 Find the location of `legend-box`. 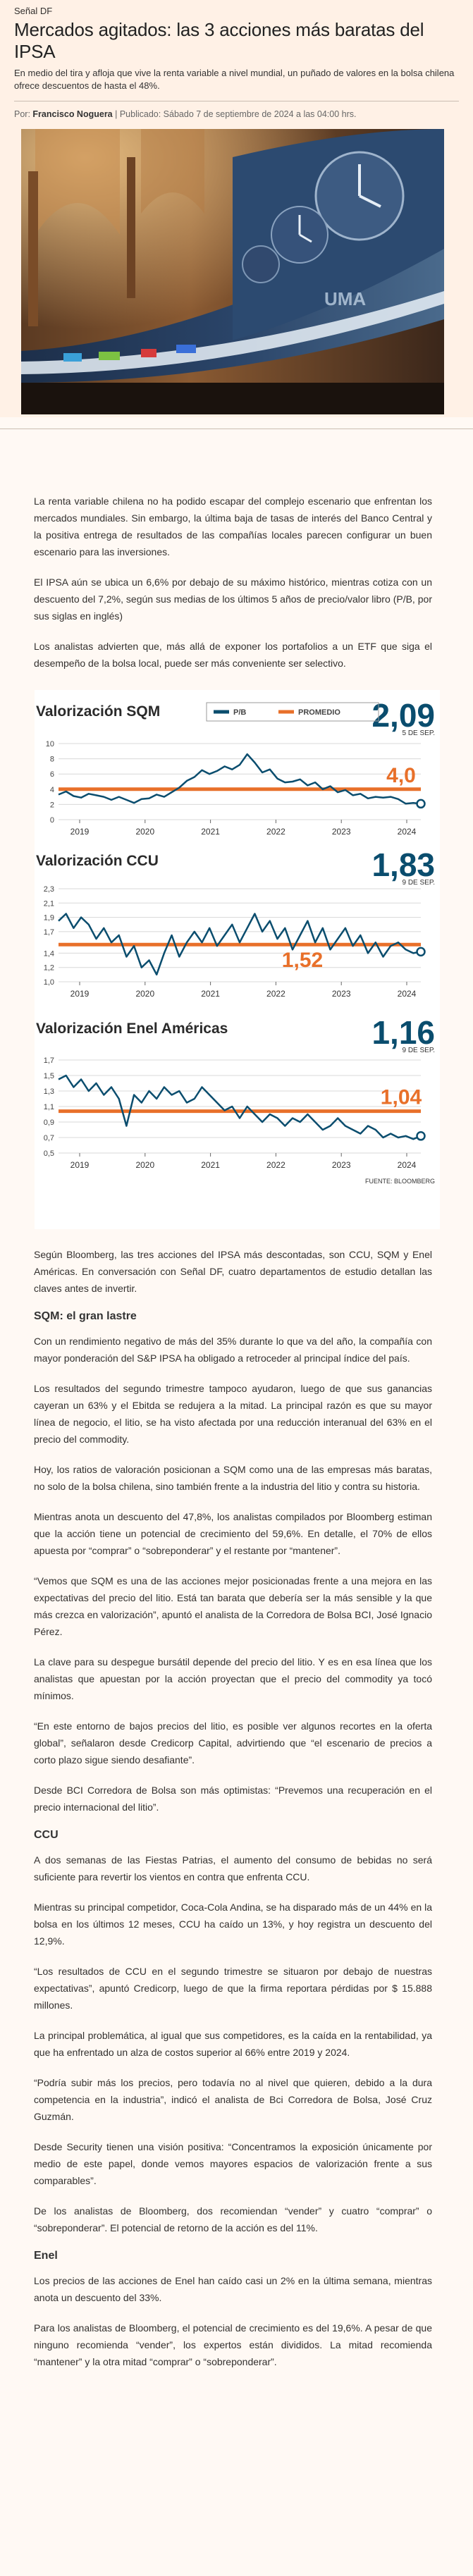

legend-box is located at coordinates (292, 712).